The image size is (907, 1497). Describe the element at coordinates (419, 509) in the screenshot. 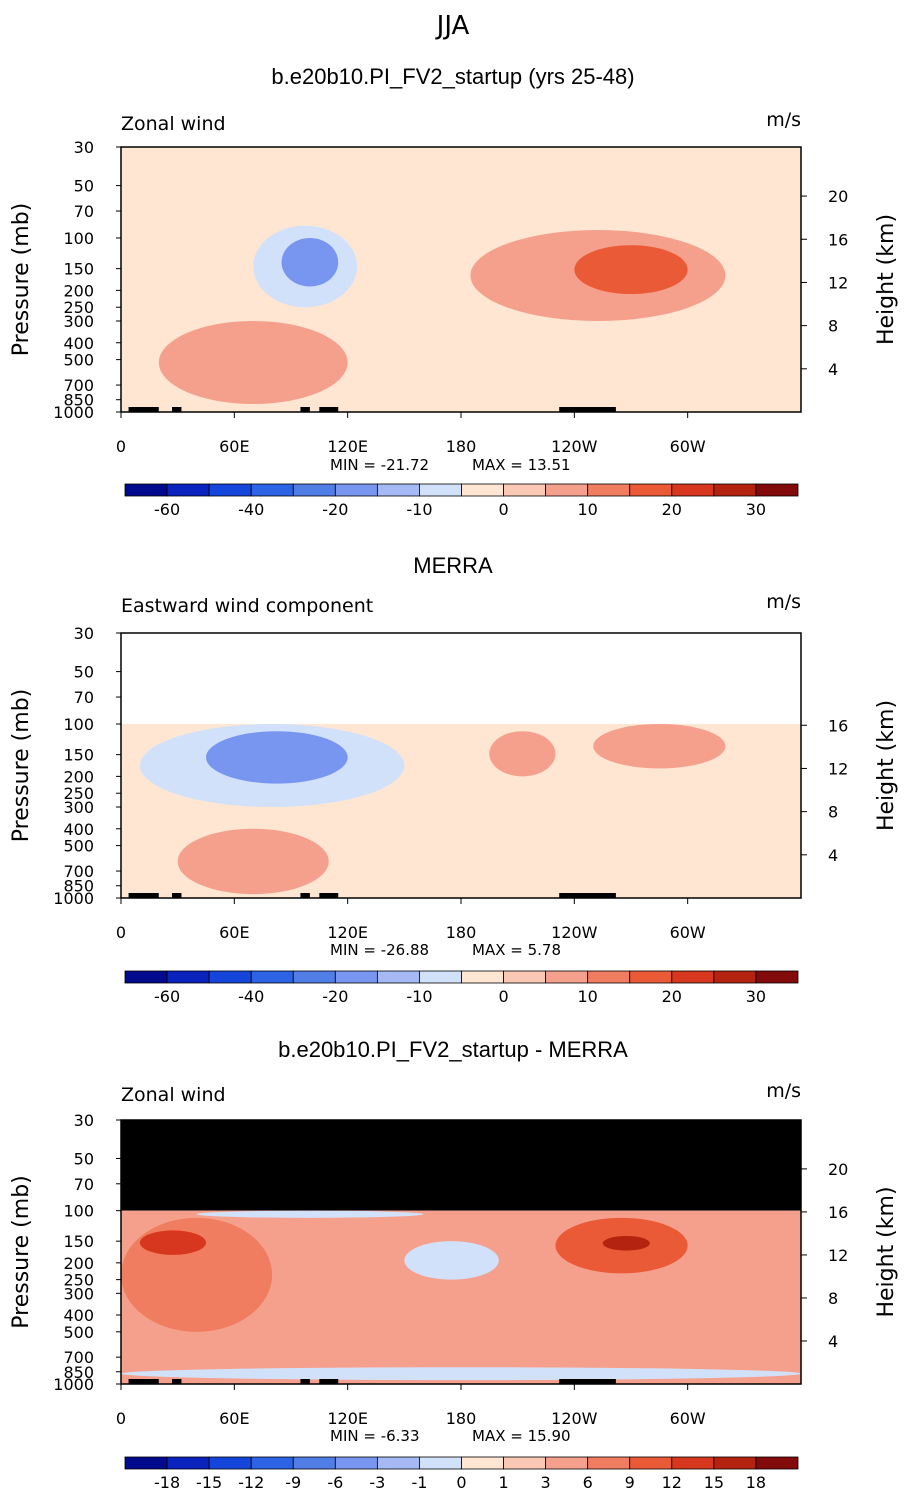

I see `colorbar-label: -10` at that location.